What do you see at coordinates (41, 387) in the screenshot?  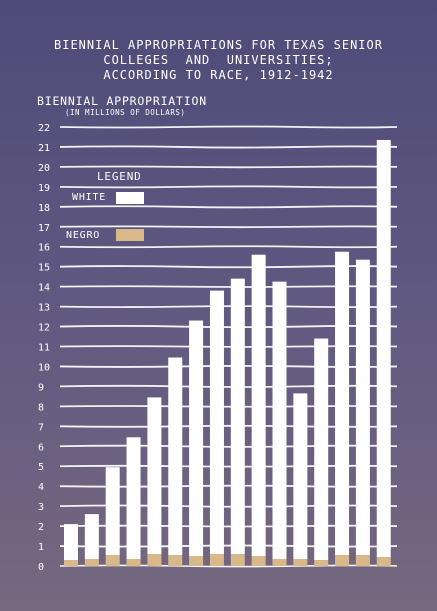 I see `y-tick-label: 9` at bounding box center [41, 387].